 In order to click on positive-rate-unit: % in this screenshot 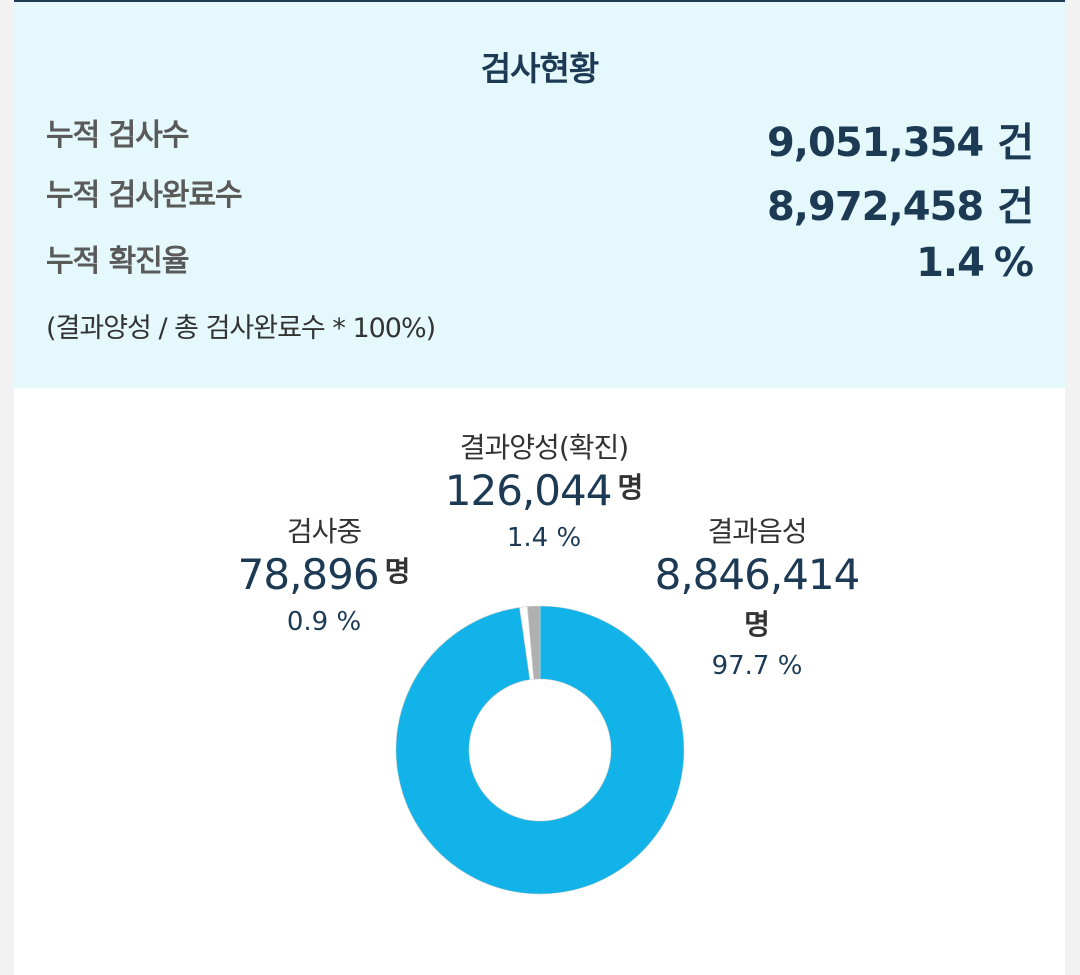, I will do `click(1013, 263)`.